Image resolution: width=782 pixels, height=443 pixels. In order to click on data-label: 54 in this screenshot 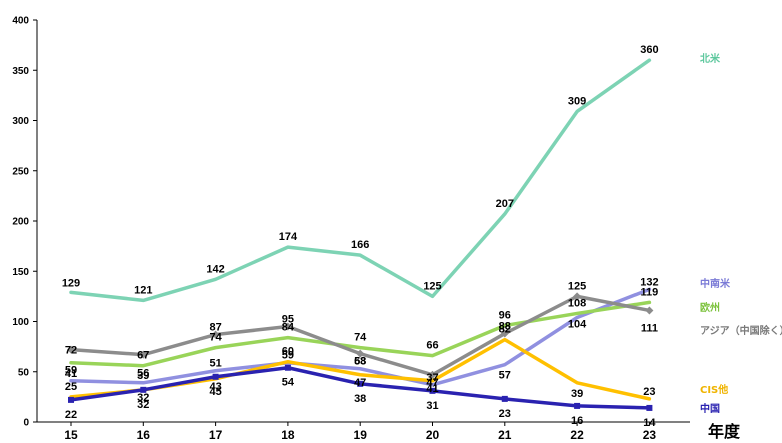, I will do `click(288, 383)`.